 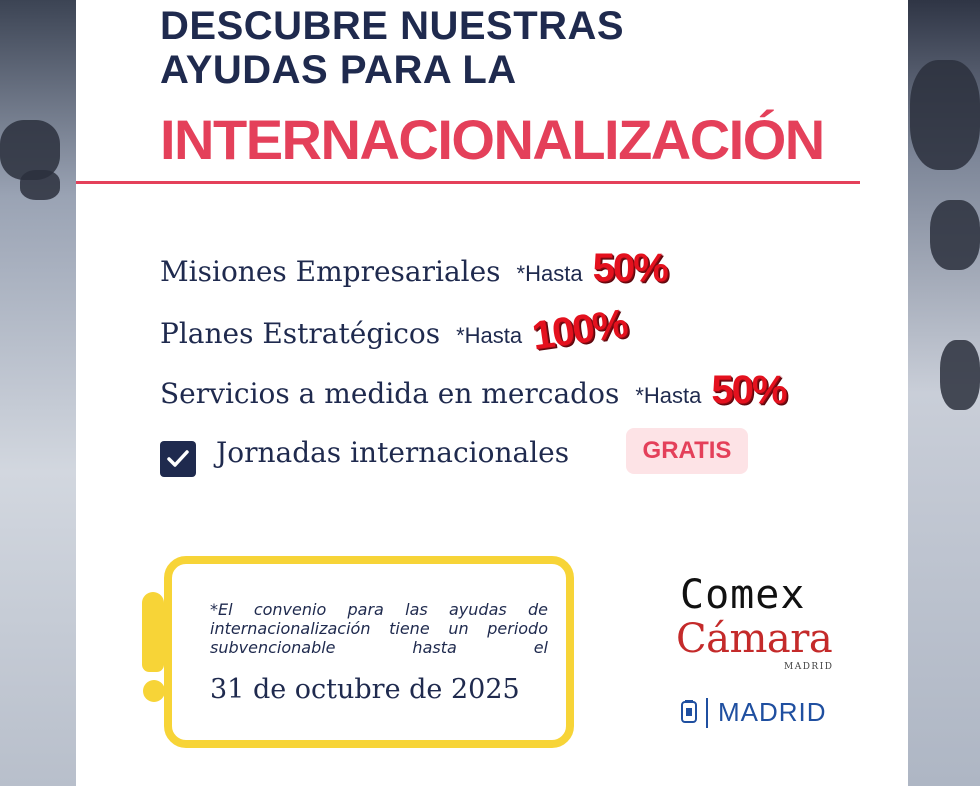 I want to click on background-left-panel, so click(x=40, y=393).